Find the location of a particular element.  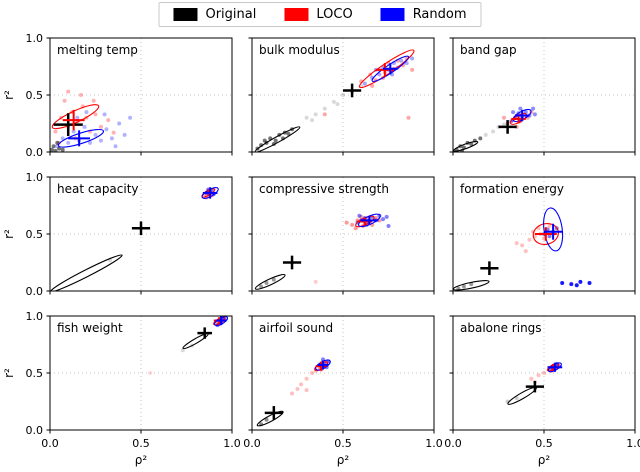

x-tick-label: 0.5 is located at coordinates (141, 443).